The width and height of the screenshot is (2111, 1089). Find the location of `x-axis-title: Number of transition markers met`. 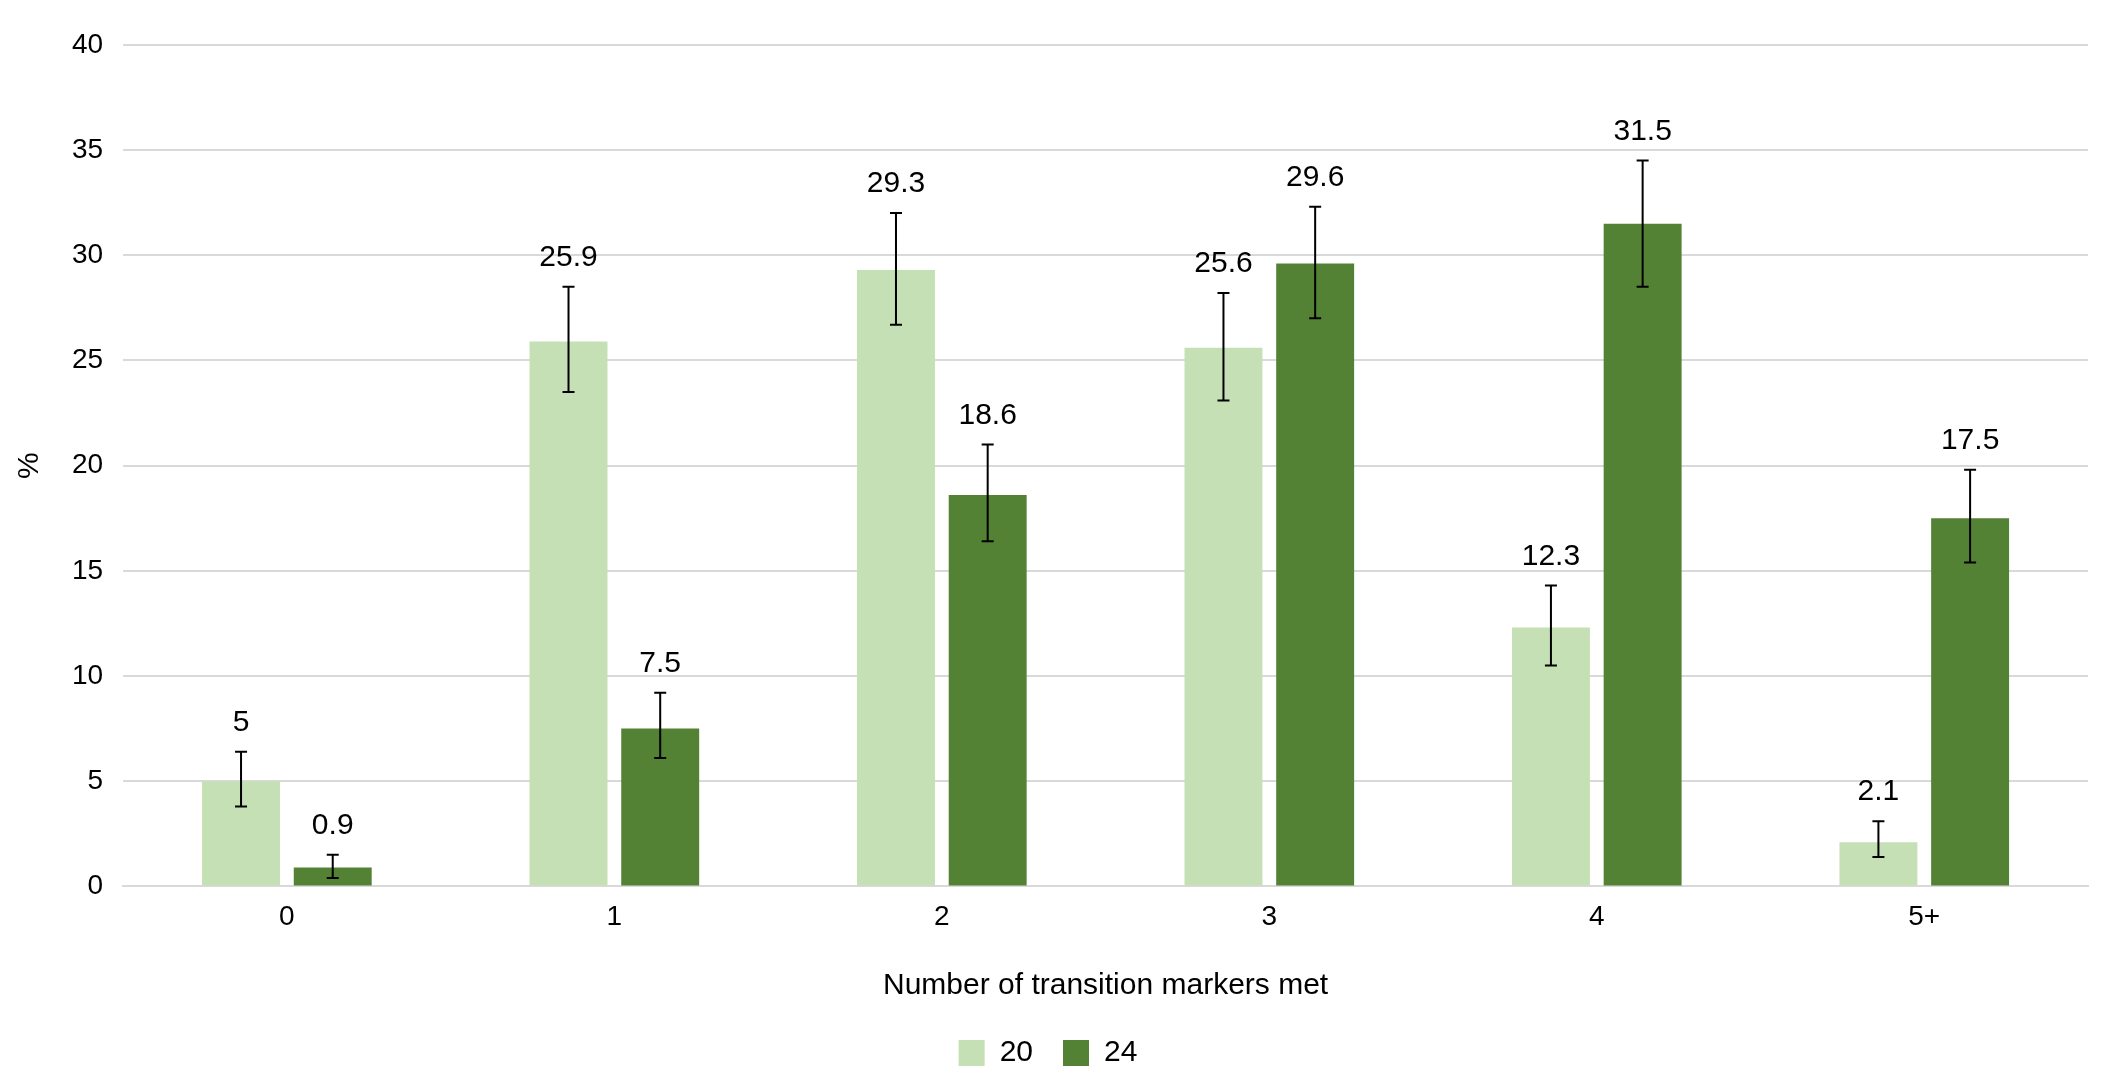

x-axis-title: Number of transition markers met is located at coordinates (1106, 984).